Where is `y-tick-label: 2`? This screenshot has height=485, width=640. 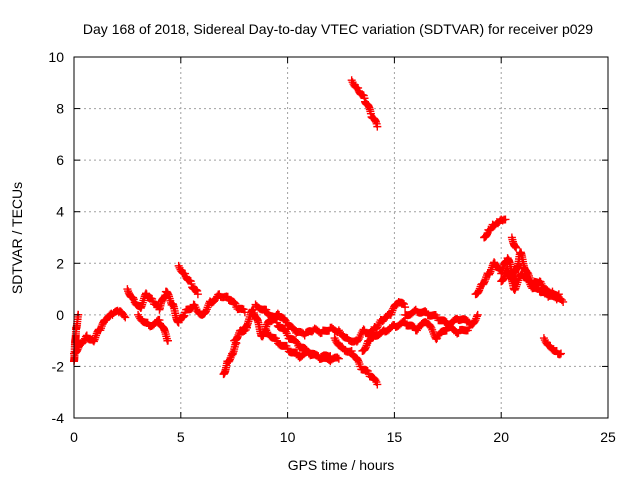 y-tick-label: 2 is located at coordinates (60, 263).